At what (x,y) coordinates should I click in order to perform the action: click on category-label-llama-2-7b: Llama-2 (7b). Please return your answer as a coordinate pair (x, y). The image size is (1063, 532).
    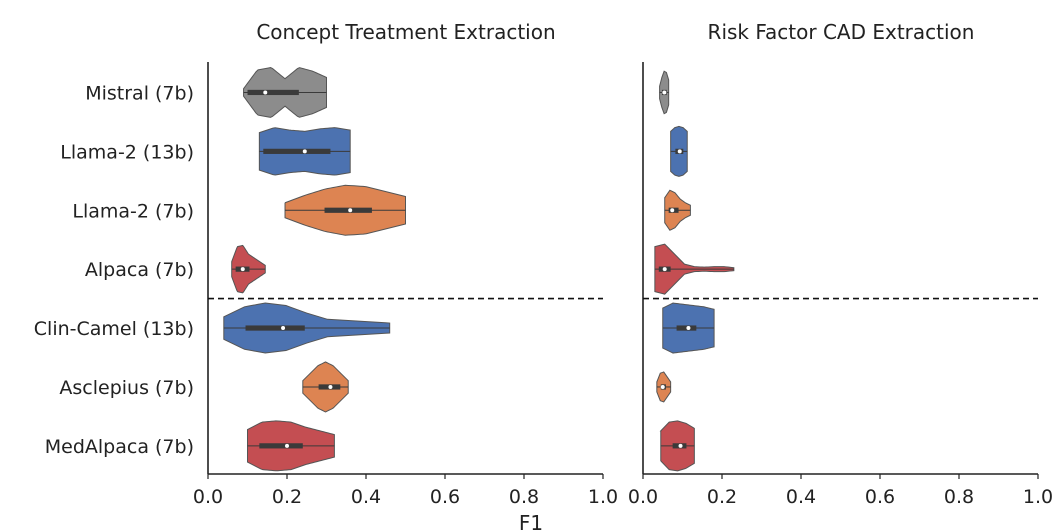
    Looking at the image, I should click on (133, 211).